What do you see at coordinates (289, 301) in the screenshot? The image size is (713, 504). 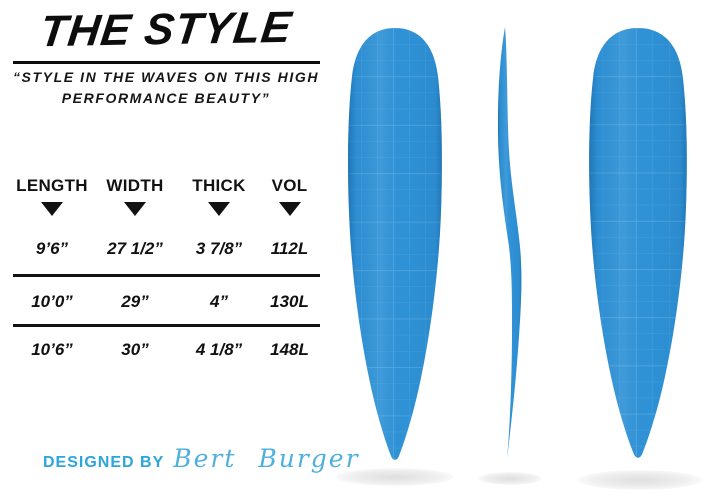 I see `vol-value: 130L` at bounding box center [289, 301].